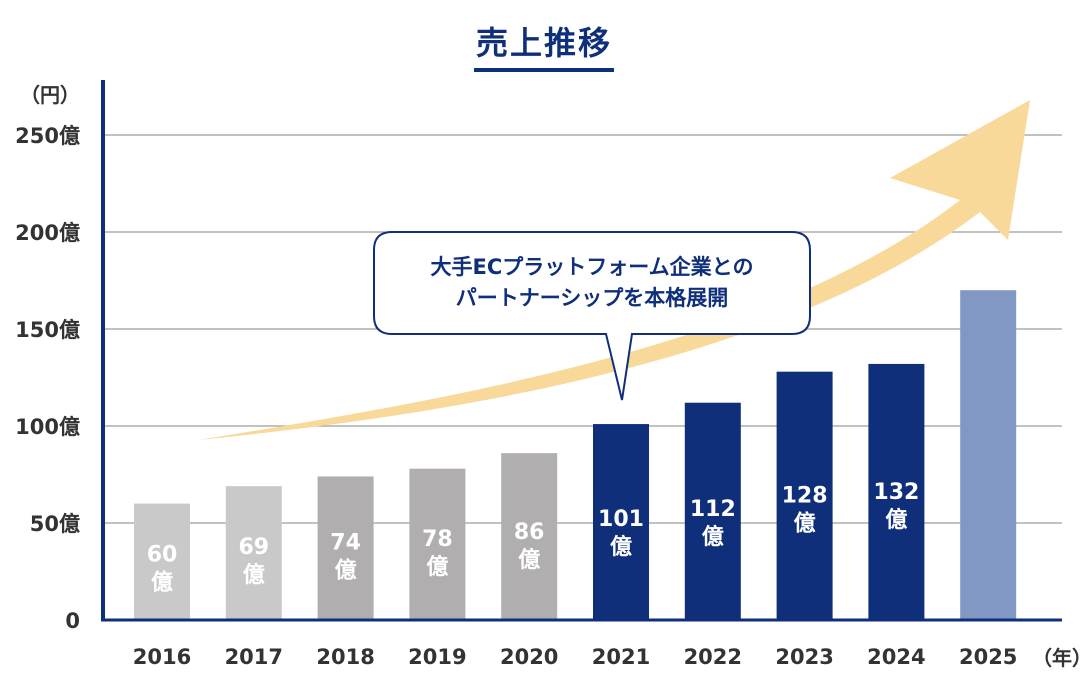  I want to click on bar-value-label-2023: 128 億, so click(805, 509).